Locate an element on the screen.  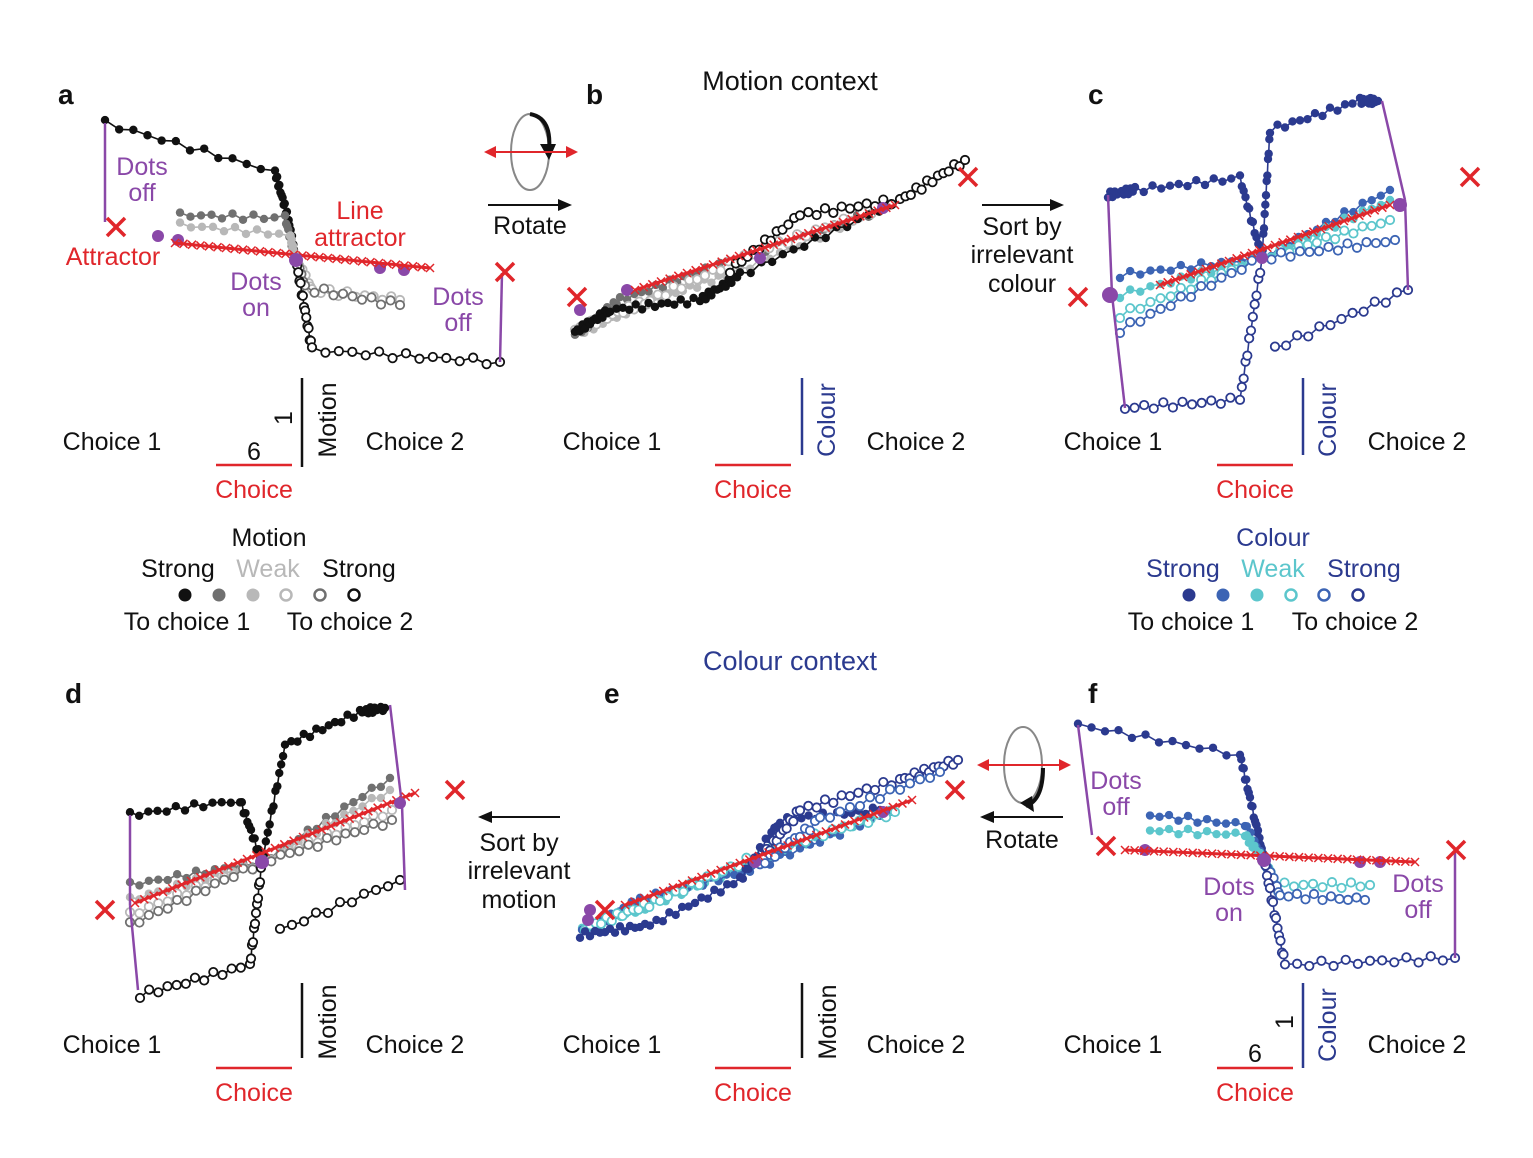
panel-b-strong-2-point is located at coordinates (816, 215).